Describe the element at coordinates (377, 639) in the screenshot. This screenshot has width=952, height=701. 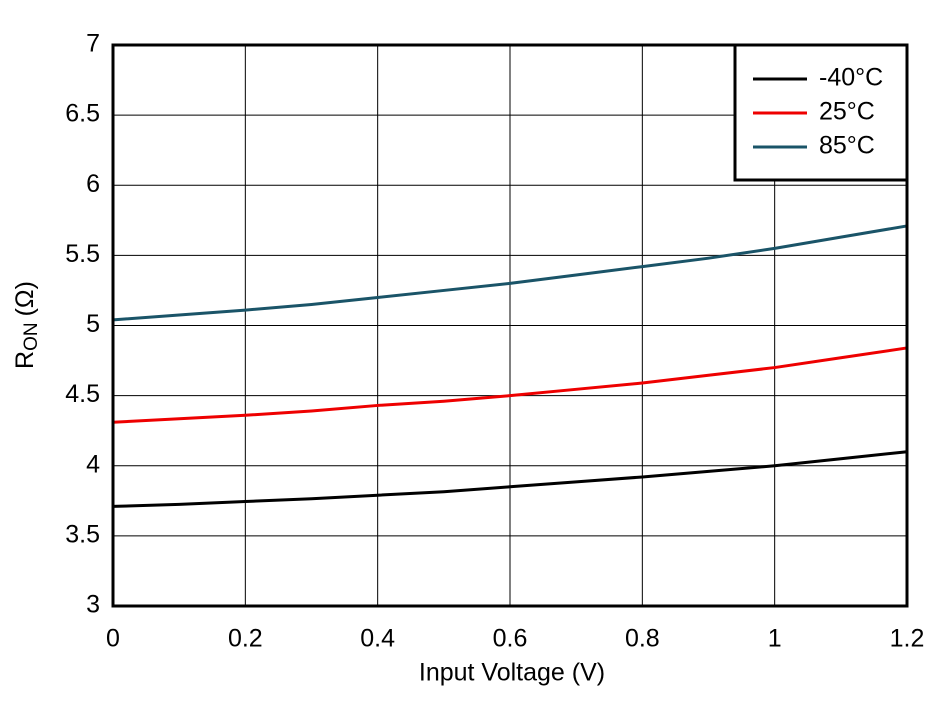
I see `x-tick-label: 0.4` at that location.